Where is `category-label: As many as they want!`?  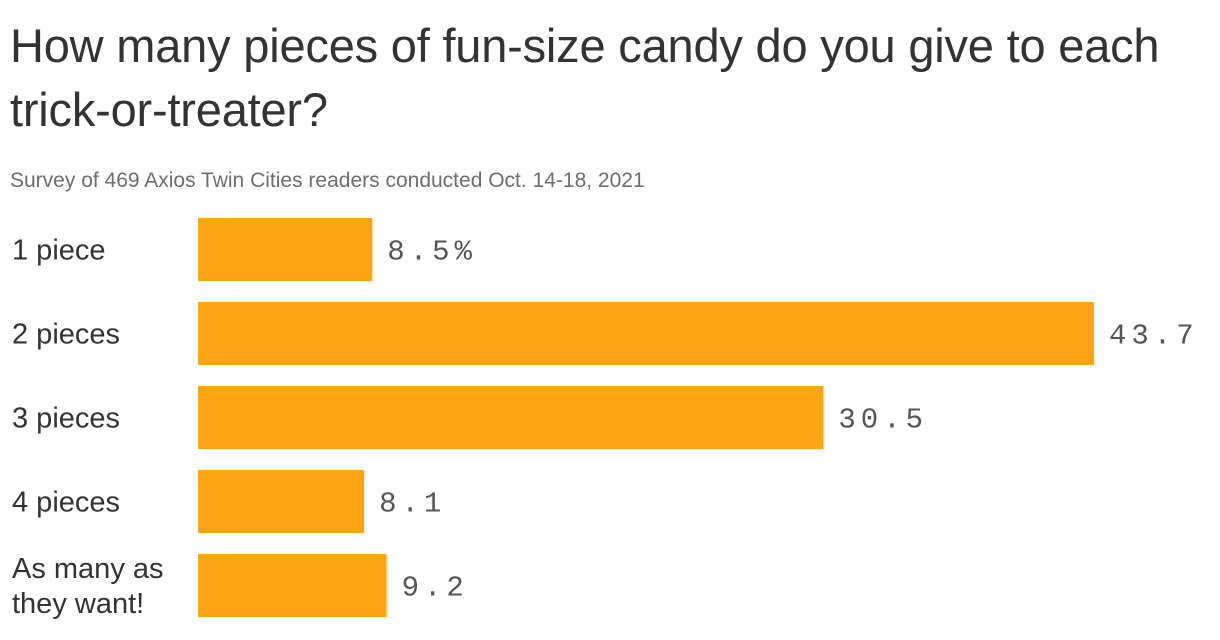 category-label: As many as they want! is located at coordinates (88, 586).